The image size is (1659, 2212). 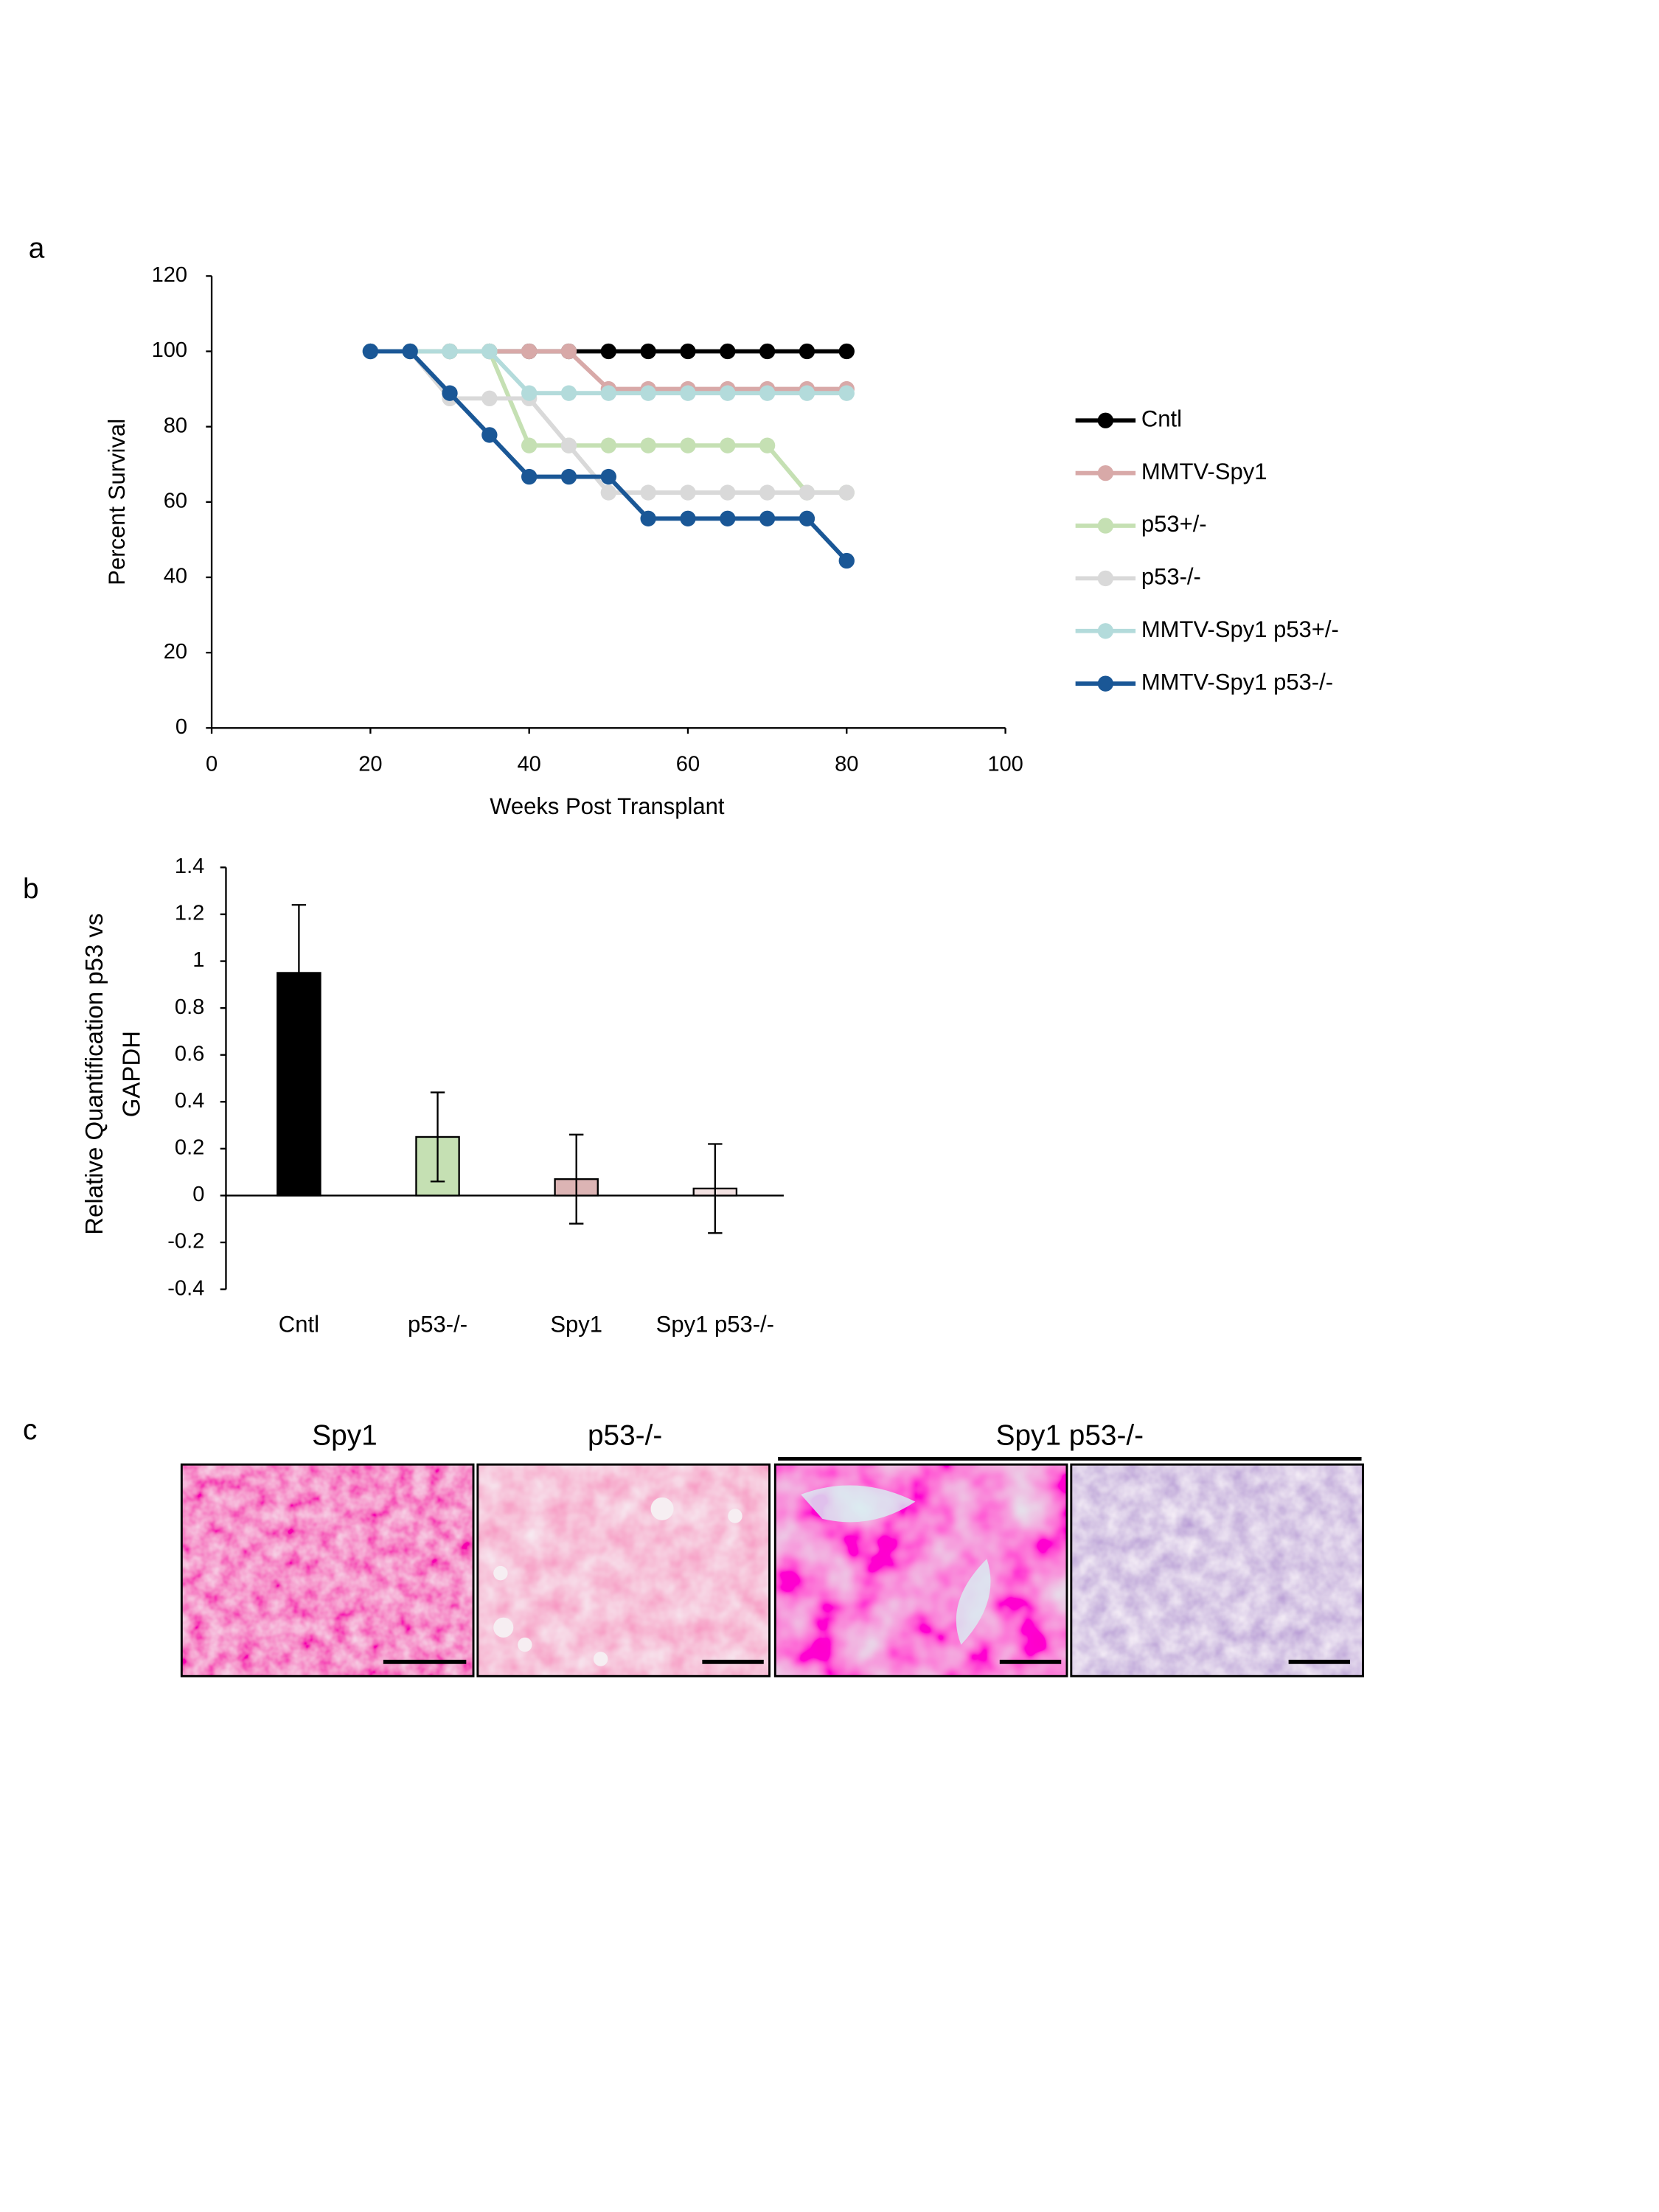 I want to click on y-tick-label: 60, so click(x=175, y=501).